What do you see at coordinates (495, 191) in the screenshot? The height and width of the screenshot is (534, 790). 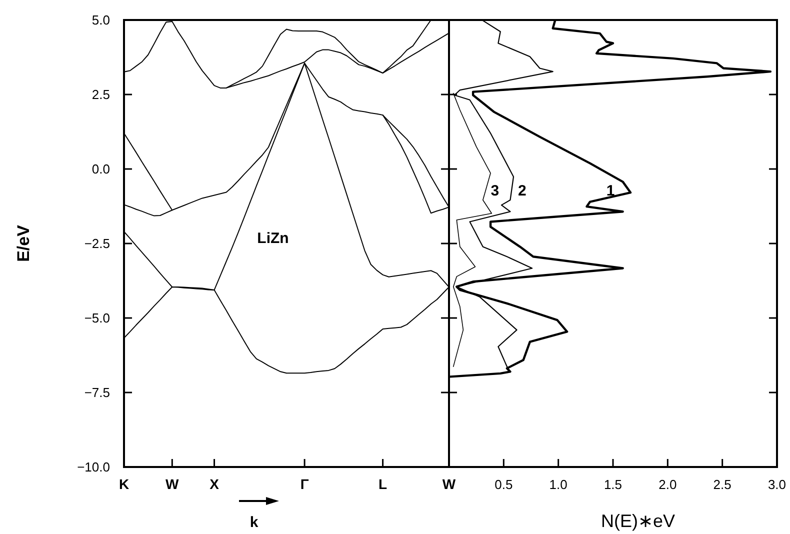 I see `series-label: 3` at bounding box center [495, 191].